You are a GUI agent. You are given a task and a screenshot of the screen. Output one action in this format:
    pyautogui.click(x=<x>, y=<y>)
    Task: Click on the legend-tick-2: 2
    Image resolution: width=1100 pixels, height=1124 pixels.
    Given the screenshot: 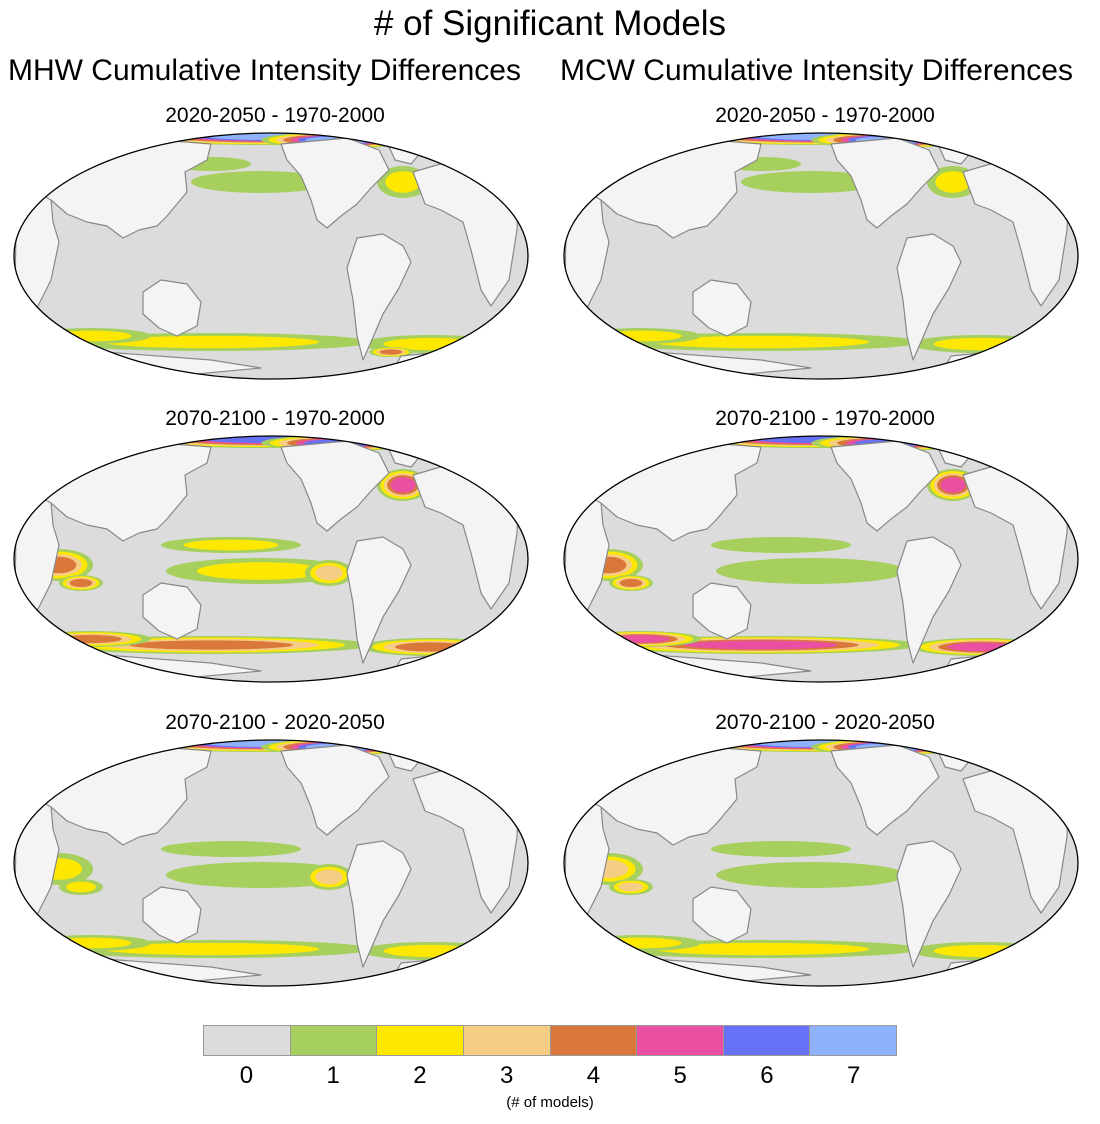 What is the action you would take?
    pyautogui.click(x=420, y=1075)
    